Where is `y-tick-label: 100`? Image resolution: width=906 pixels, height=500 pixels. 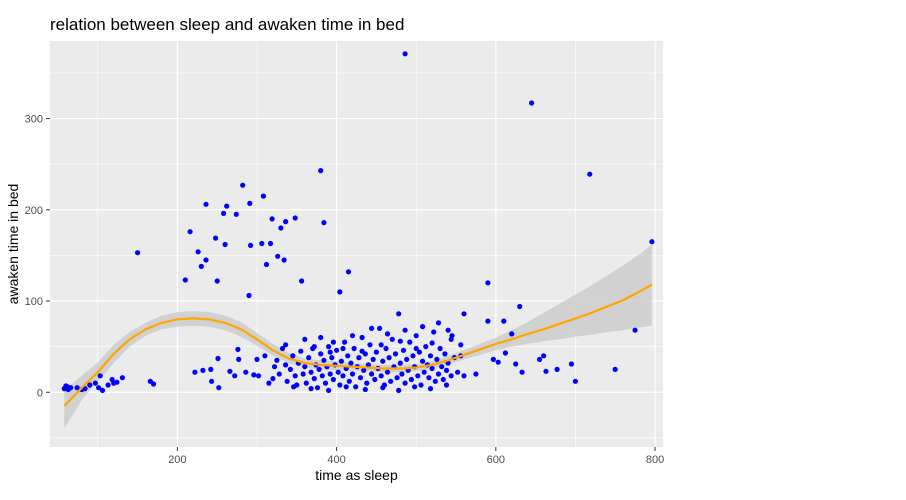
y-tick-label: 100 is located at coordinates (34, 302).